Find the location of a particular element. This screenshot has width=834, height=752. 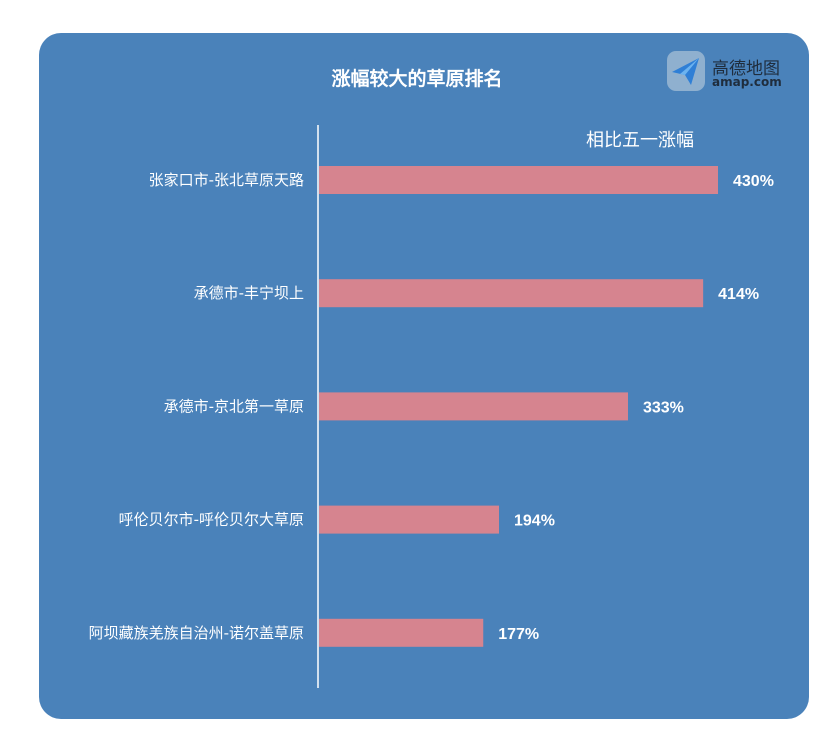

value-label: 194% is located at coordinates (534, 521).